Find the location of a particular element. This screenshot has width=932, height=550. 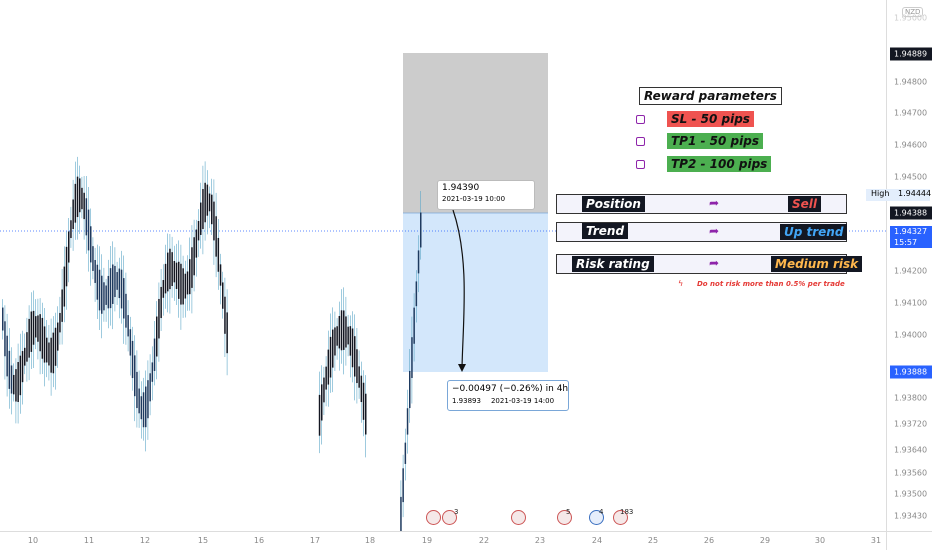

tooltip-price: 1.94390 is located at coordinates (461, 188).